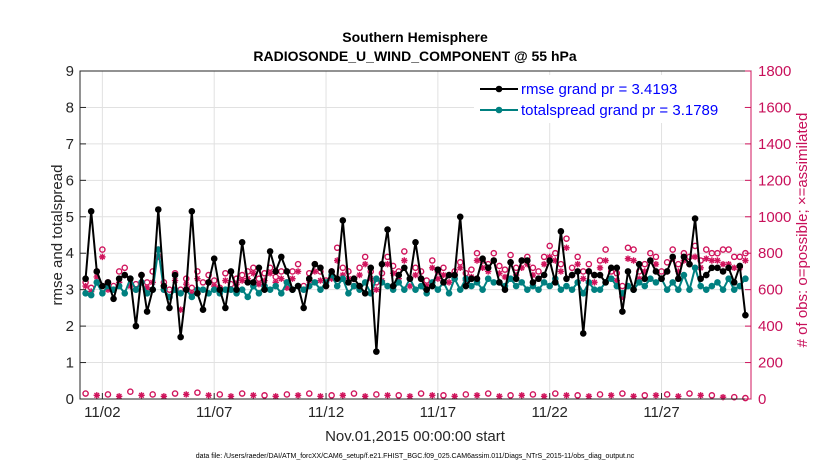 This screenshot has width=830, height=470. Describe the element at coordinates (770, 290) in the screenshot. I see `right-y-tick-label: 600` at that location.